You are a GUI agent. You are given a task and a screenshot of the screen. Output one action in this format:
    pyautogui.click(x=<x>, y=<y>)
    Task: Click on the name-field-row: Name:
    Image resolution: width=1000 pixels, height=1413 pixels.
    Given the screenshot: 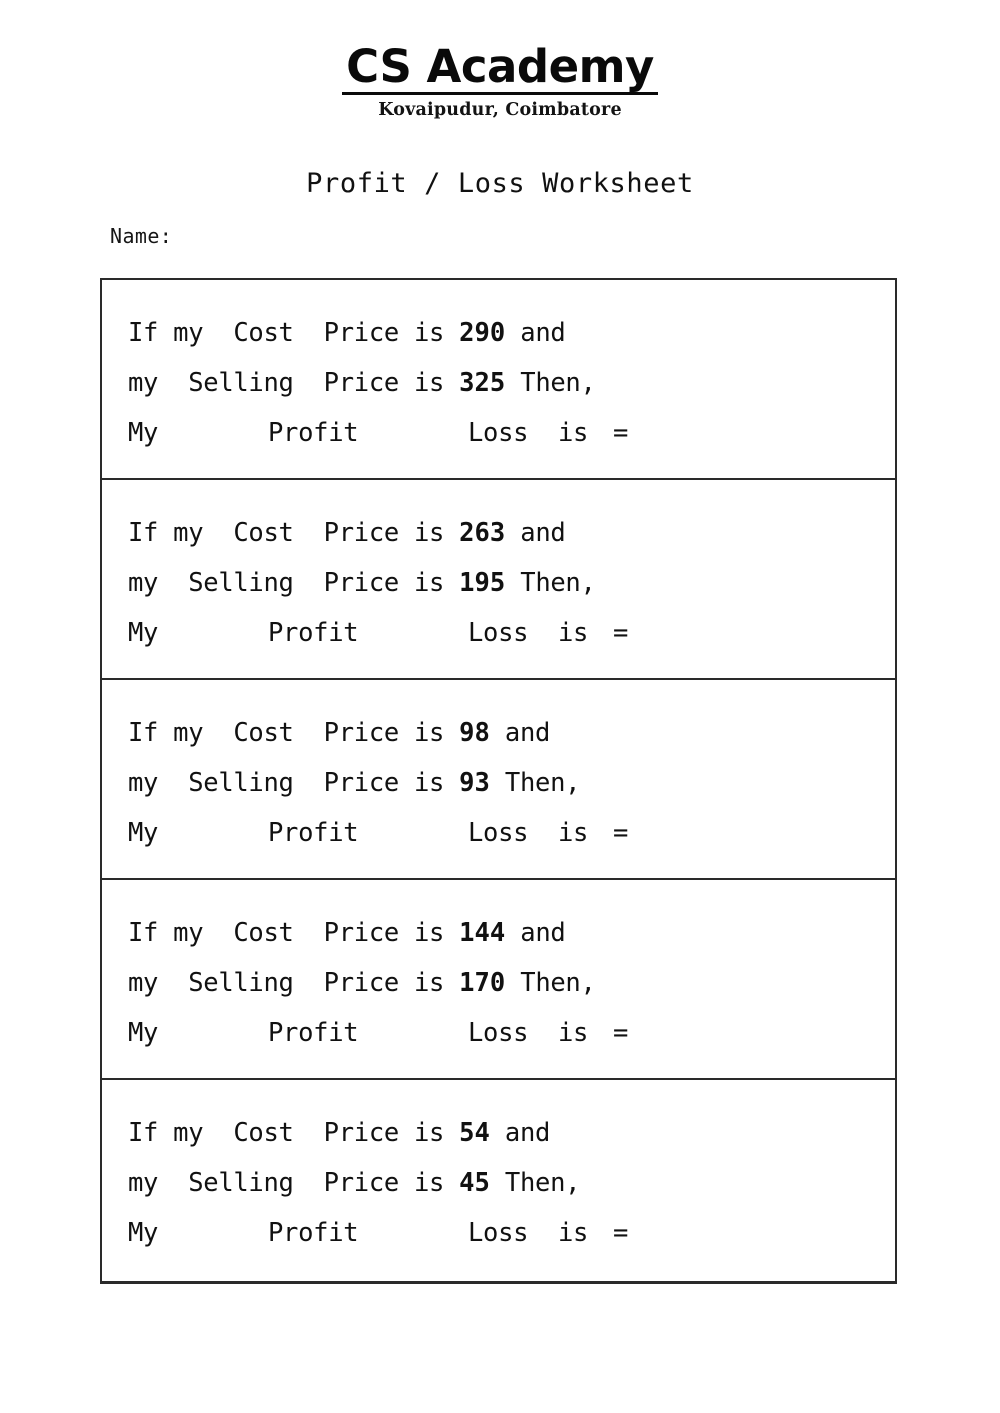 What is the action you would take?
    pyautogui.click(x=141, y=236)
    